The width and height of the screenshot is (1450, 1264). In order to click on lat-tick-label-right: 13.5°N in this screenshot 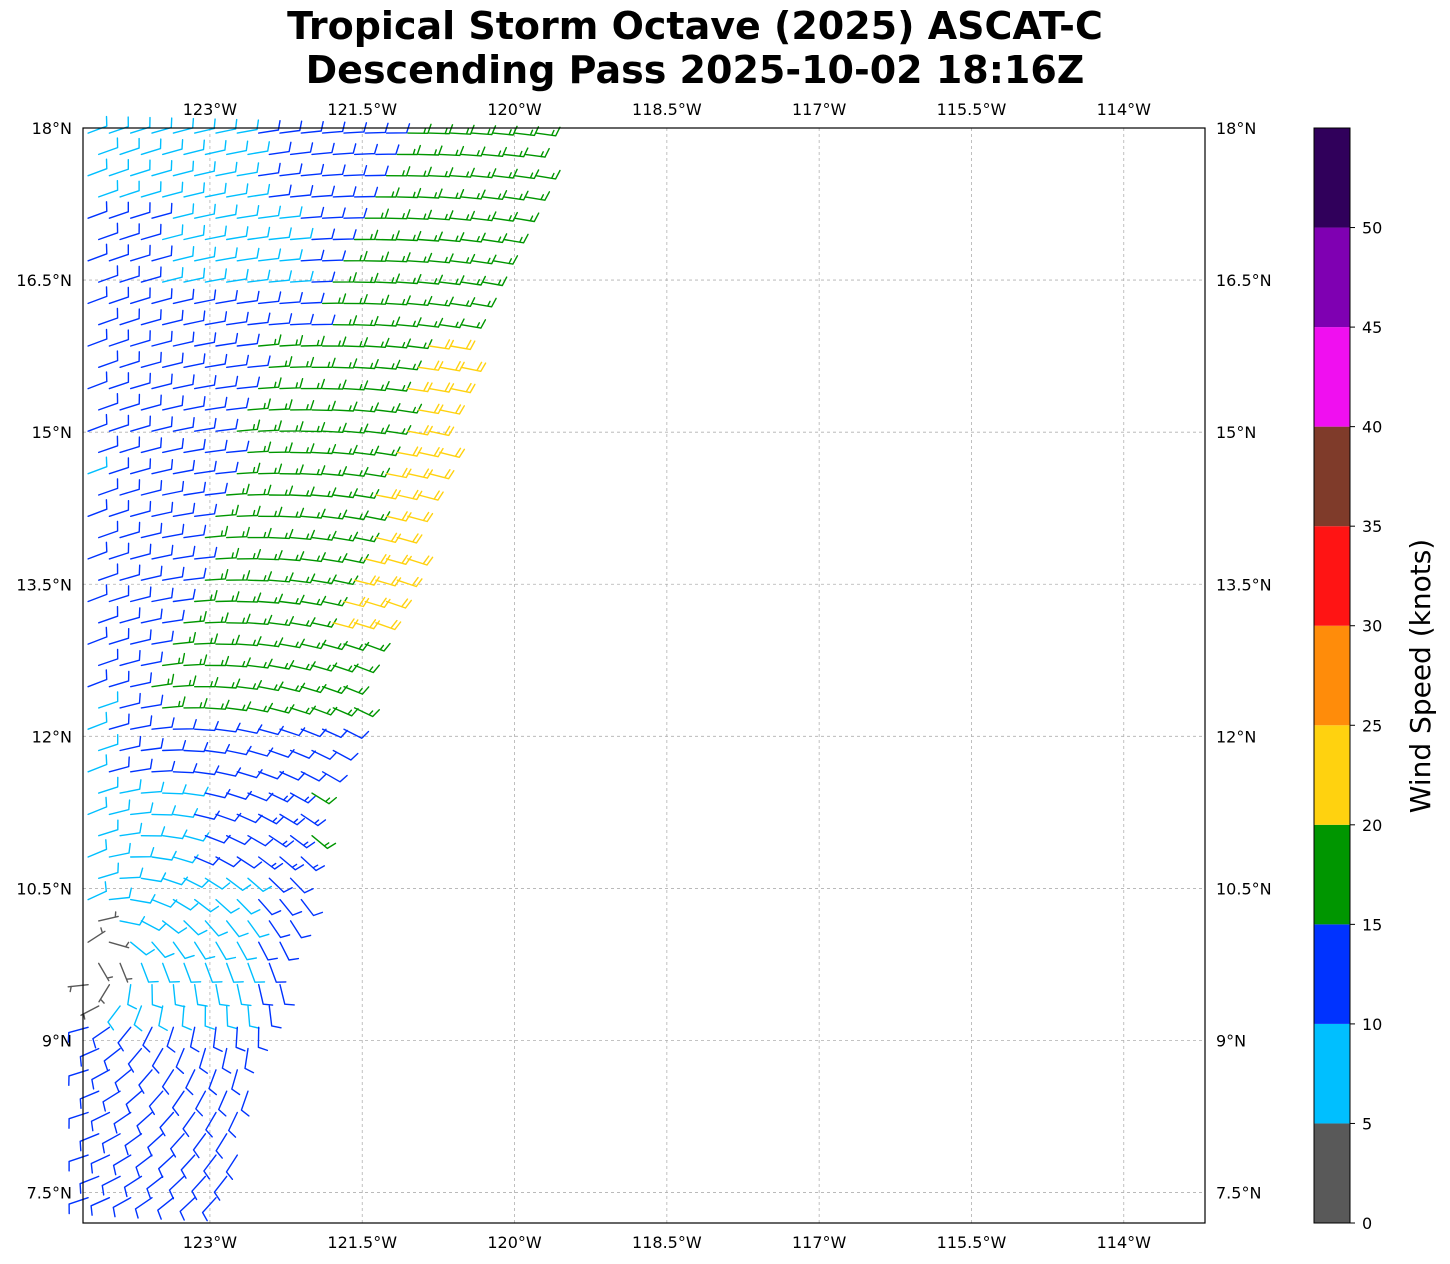, I will do `click(1244, 584)`.